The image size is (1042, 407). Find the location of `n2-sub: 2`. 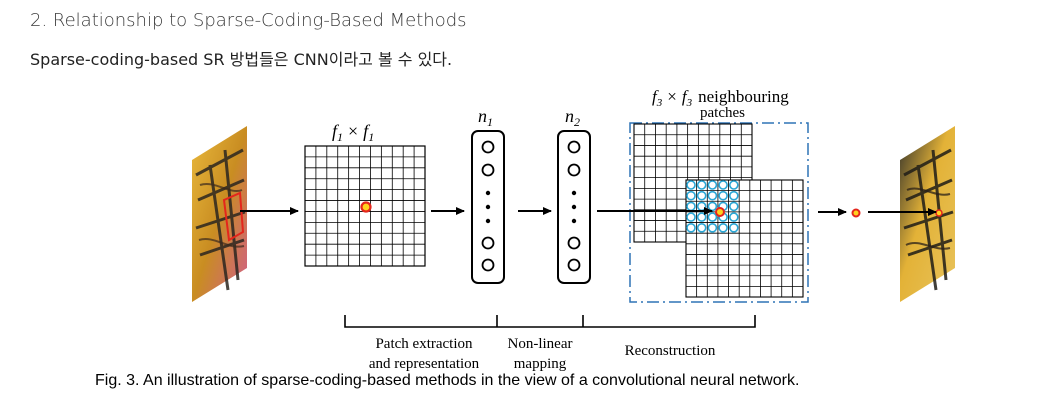

n2-sub: 2 is located at coordinates (577, 122).